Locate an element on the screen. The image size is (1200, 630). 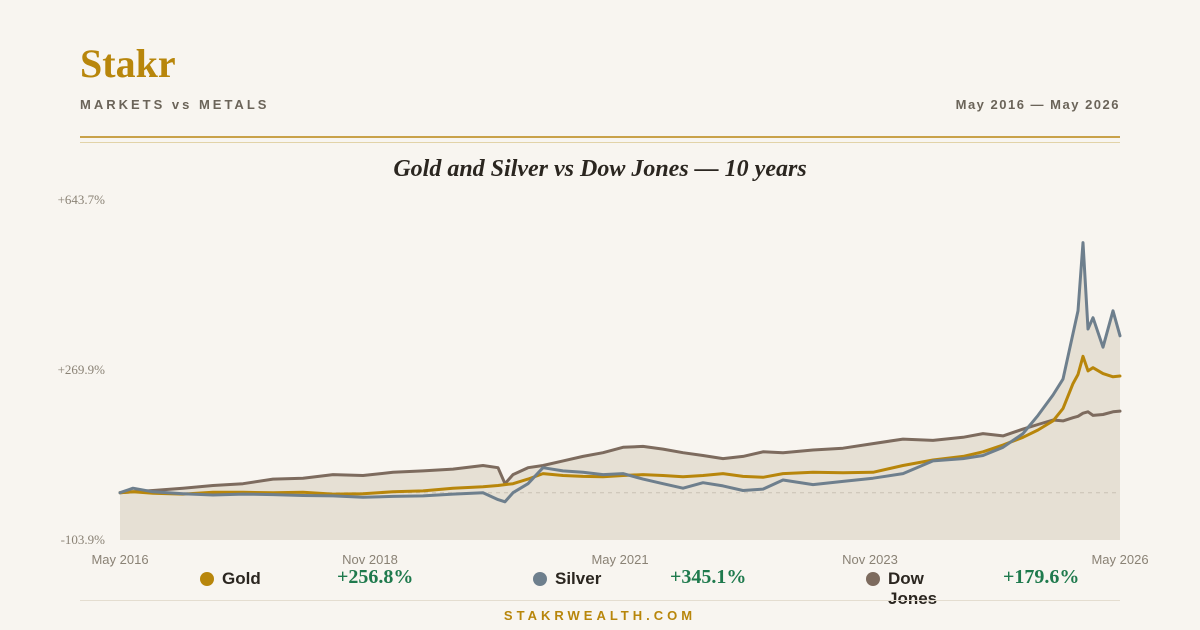
header-rule-thin is located at coordinates (600, 142).